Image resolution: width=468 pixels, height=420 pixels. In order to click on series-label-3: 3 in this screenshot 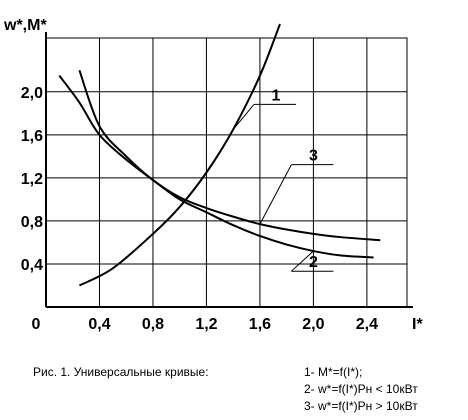, I will do `click(313, 156)`.